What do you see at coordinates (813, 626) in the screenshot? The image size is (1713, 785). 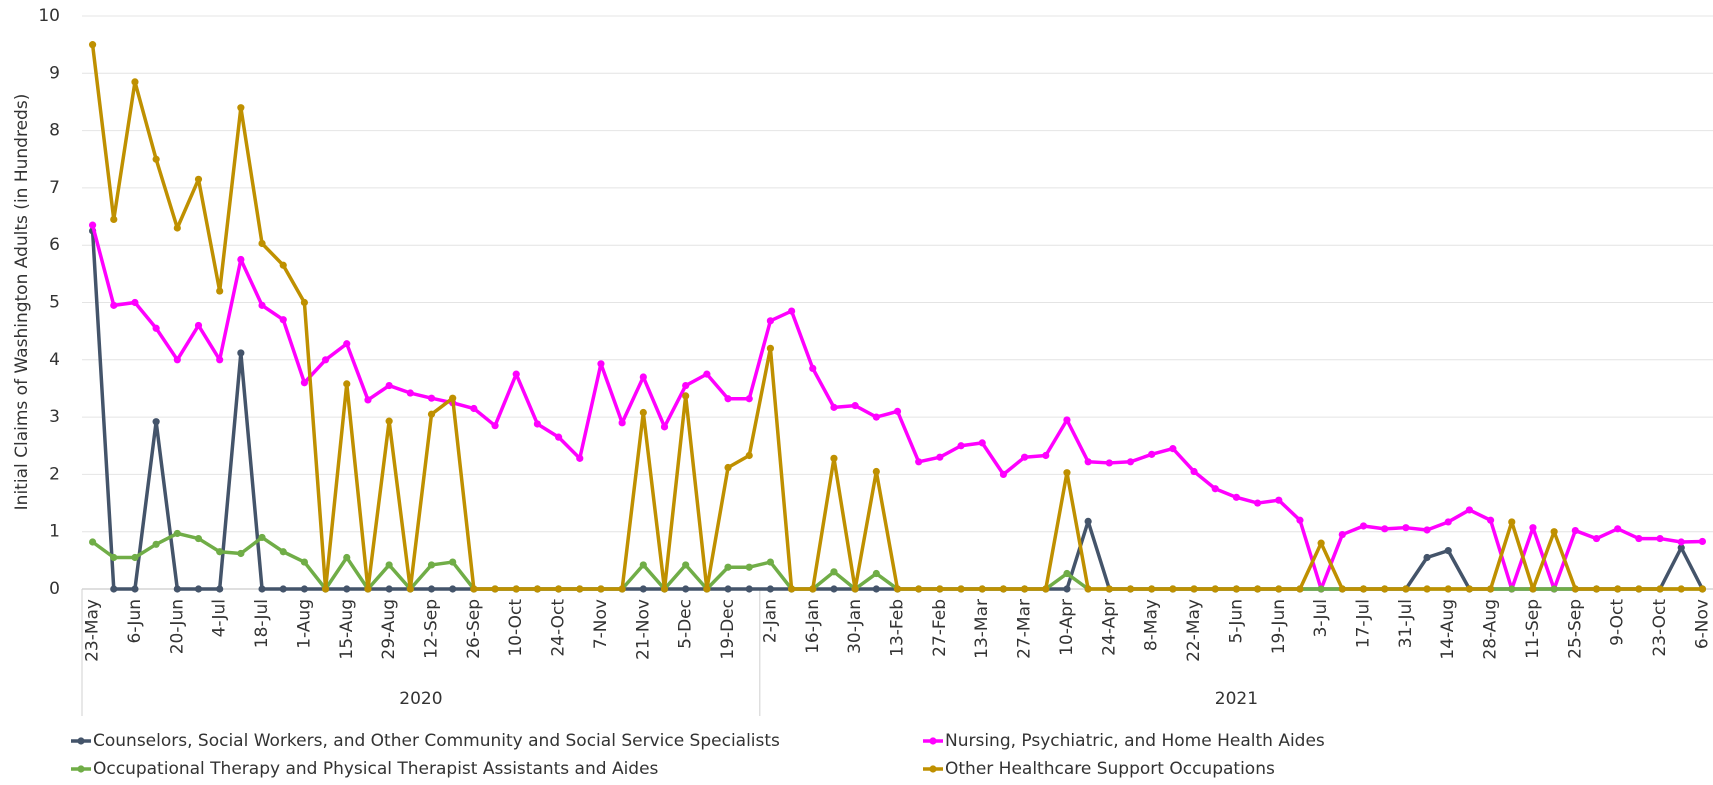 I see `x-tick-label: 16-Jan` at bounding box center [813, 626].